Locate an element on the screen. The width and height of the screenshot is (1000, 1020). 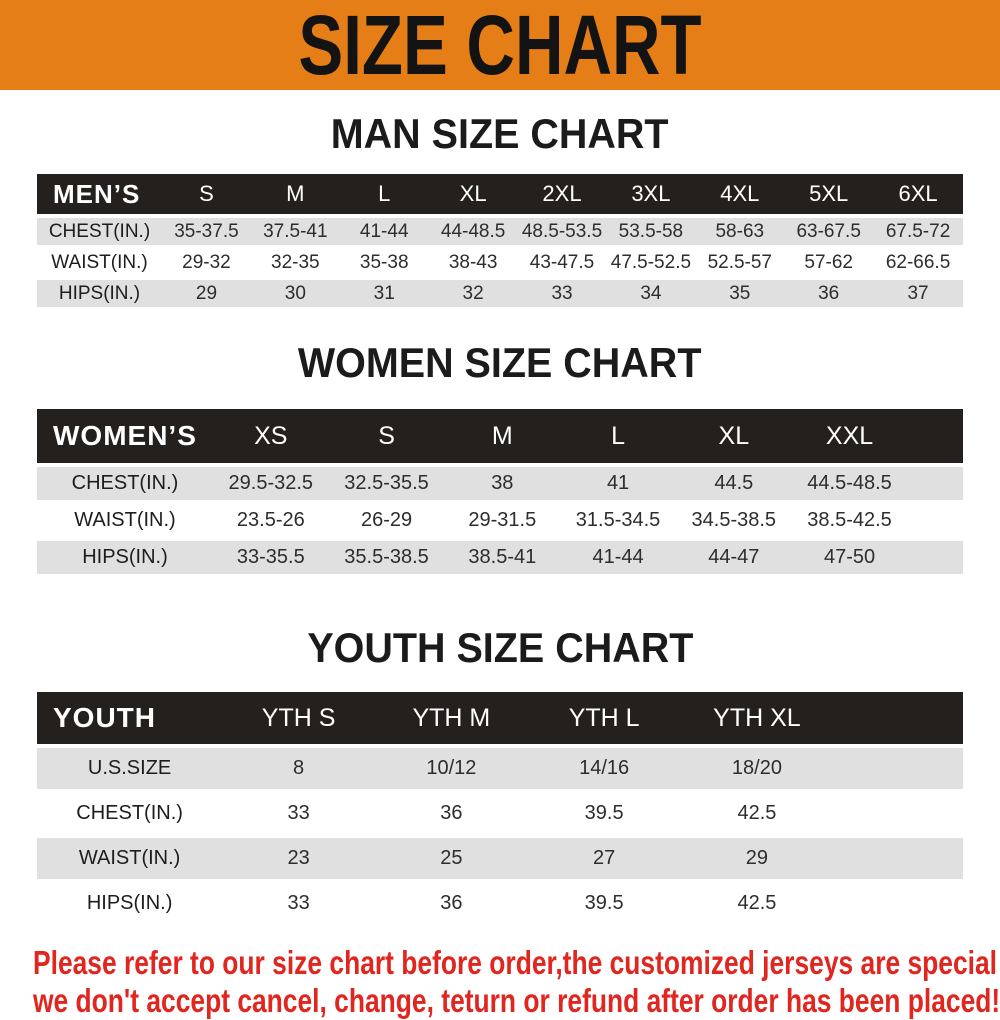
size-value: 30 is located at coordinates (295, 293).